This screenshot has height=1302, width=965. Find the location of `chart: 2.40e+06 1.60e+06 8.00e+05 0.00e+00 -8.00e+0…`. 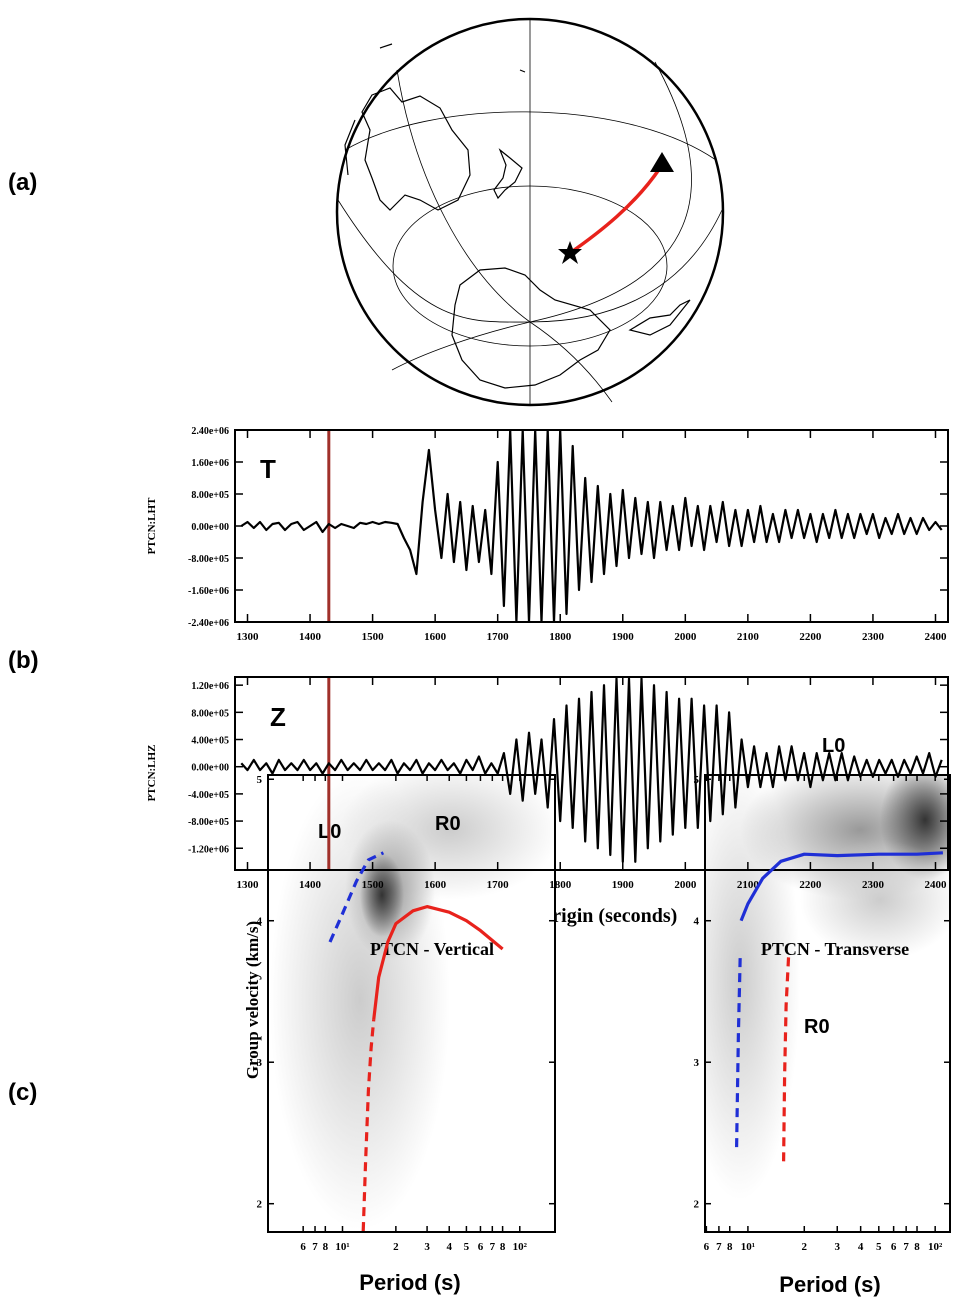

chart: 2.40e+06 1.60e+06 8.00e+05 0.00e+00 -8.00e+0… is located at coordinates (568, 534).